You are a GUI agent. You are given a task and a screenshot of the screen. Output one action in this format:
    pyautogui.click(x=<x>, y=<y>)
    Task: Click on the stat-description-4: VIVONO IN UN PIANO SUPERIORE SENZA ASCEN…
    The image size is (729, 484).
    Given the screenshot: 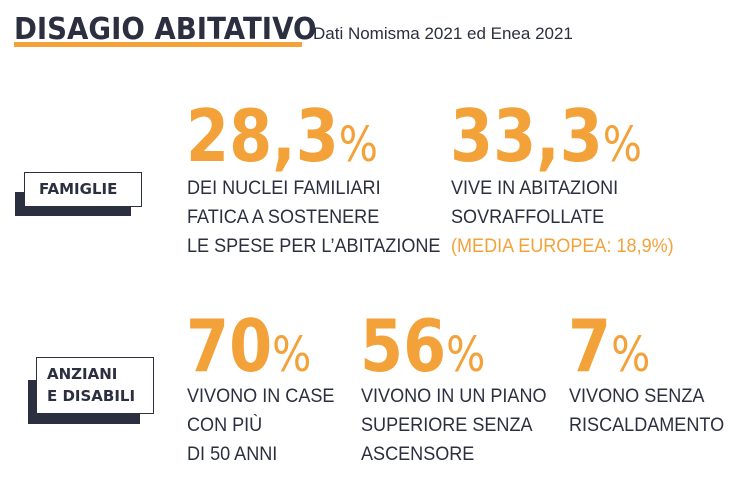 What is the action you would take?
    pyautogui.click(x=454, y=425)
    